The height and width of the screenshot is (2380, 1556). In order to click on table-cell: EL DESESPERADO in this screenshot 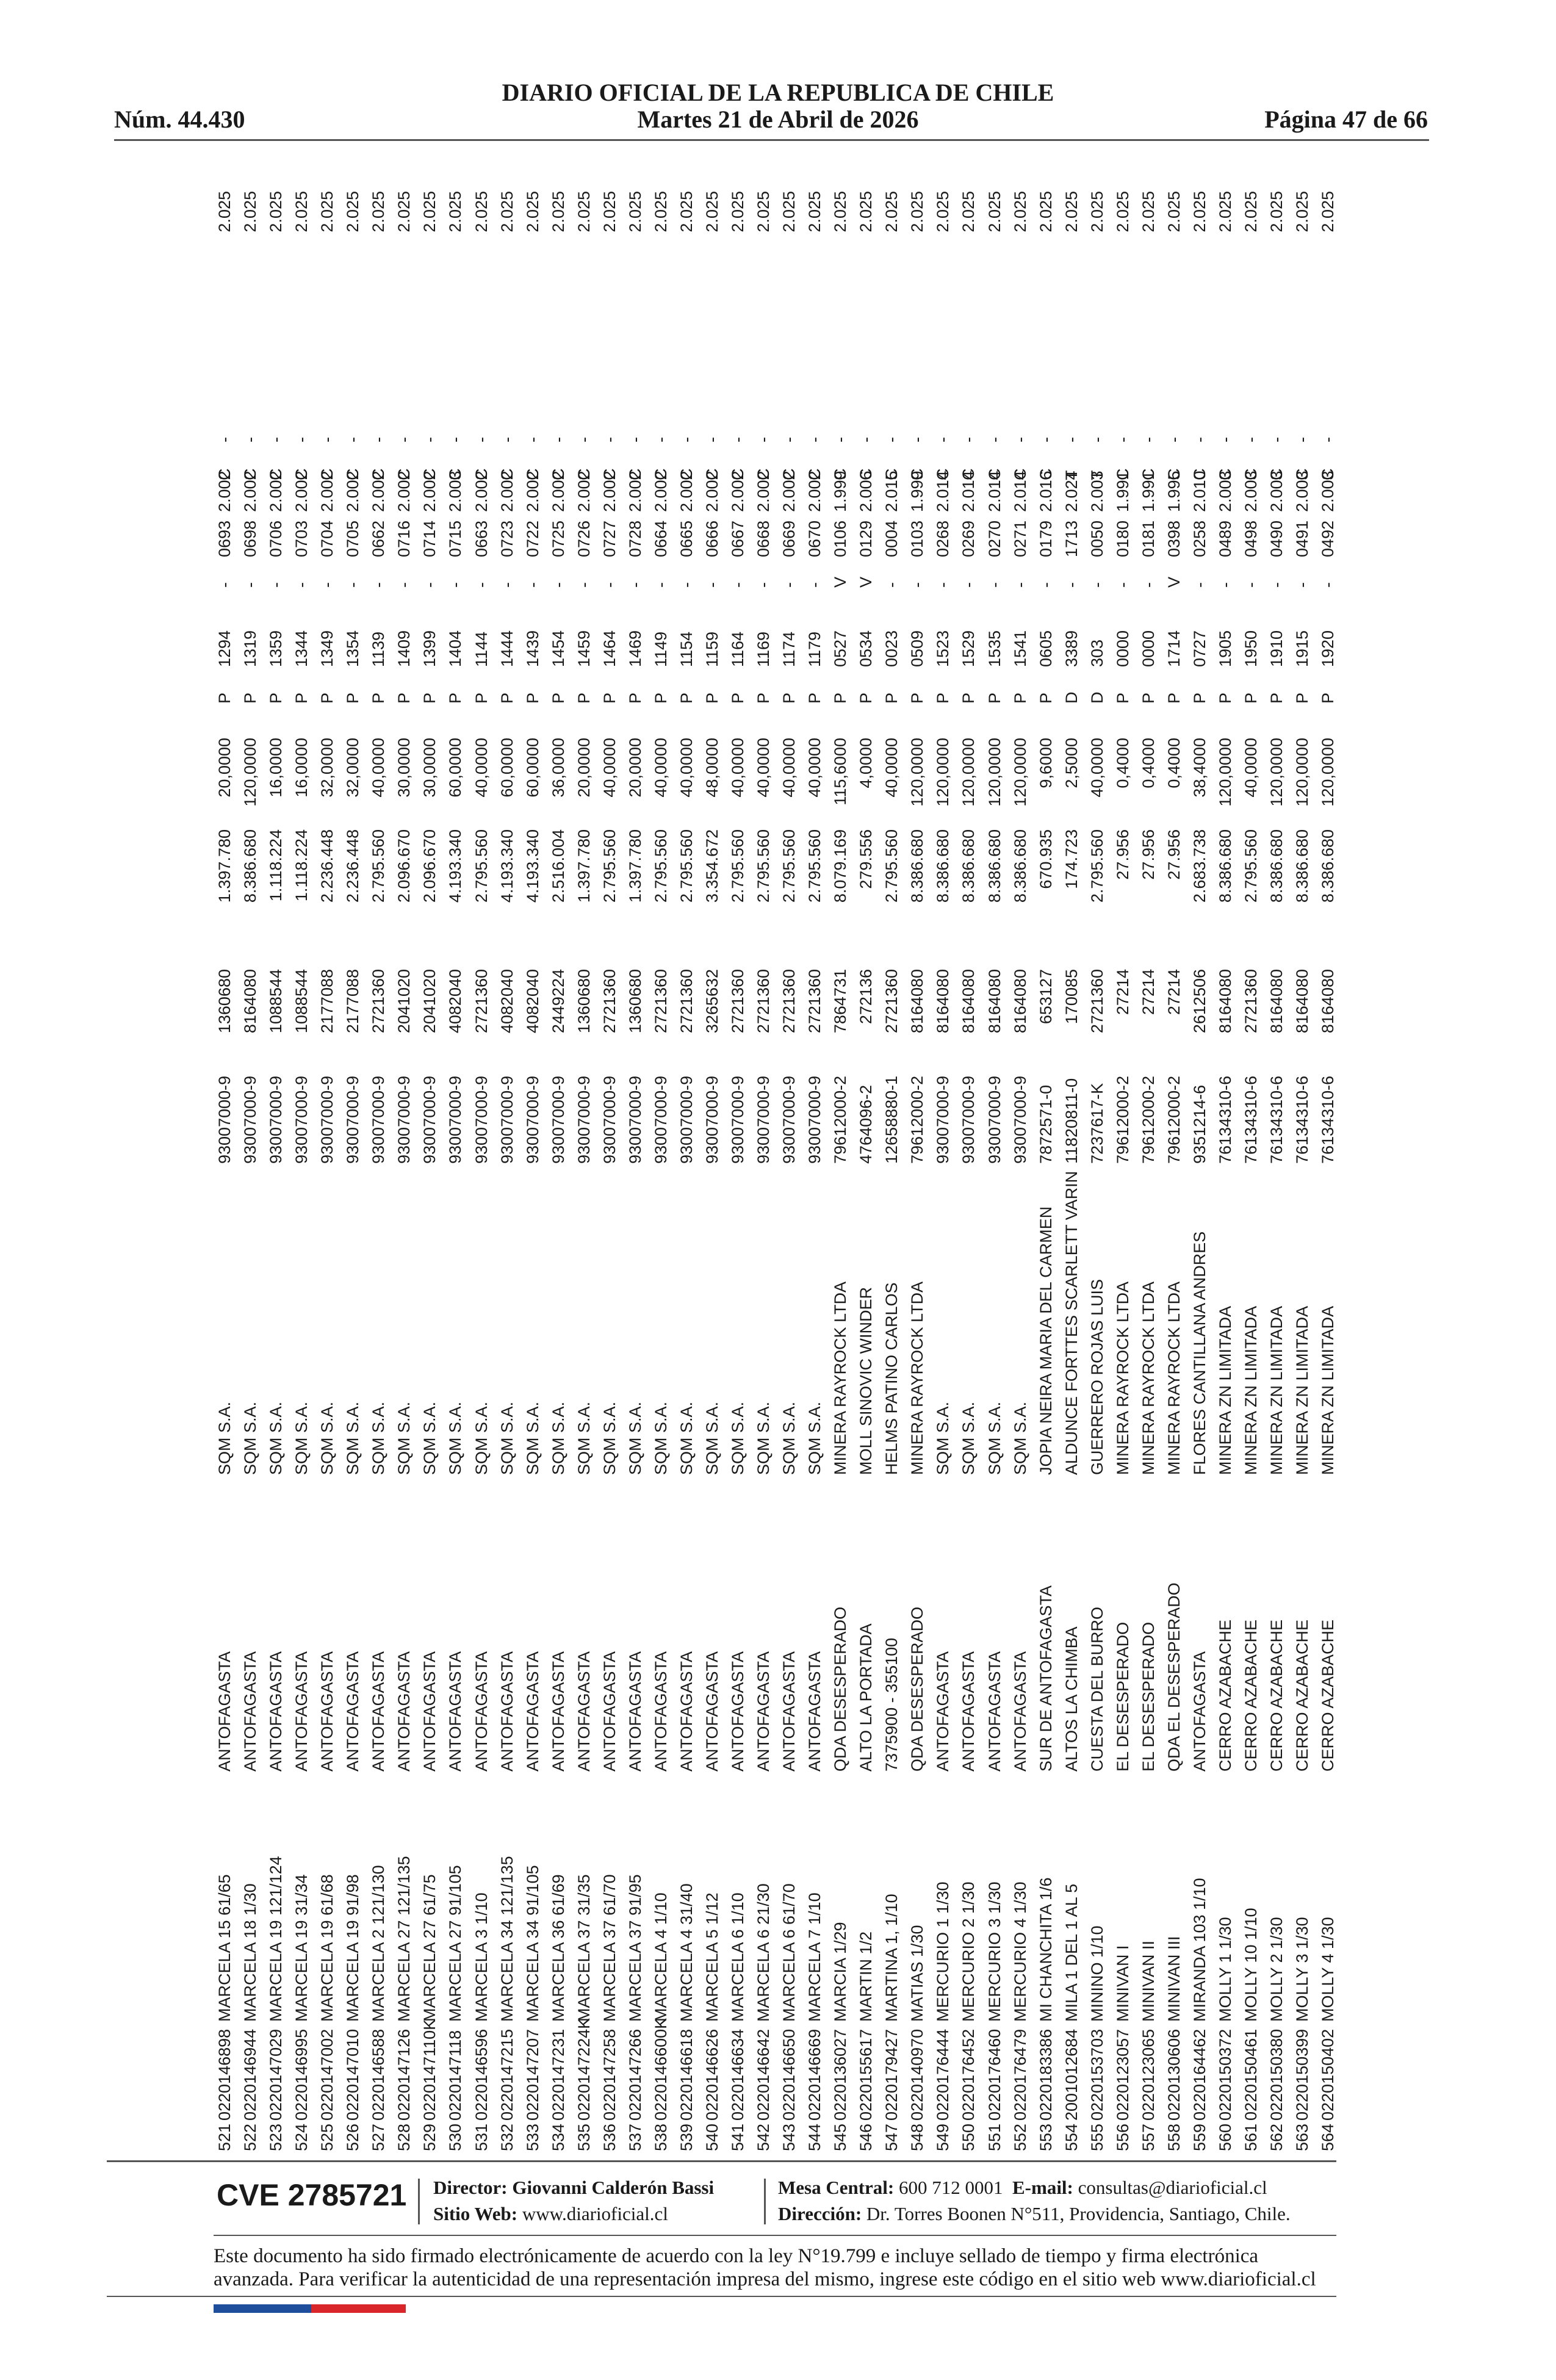, I will do `click(1148, 1696)`.